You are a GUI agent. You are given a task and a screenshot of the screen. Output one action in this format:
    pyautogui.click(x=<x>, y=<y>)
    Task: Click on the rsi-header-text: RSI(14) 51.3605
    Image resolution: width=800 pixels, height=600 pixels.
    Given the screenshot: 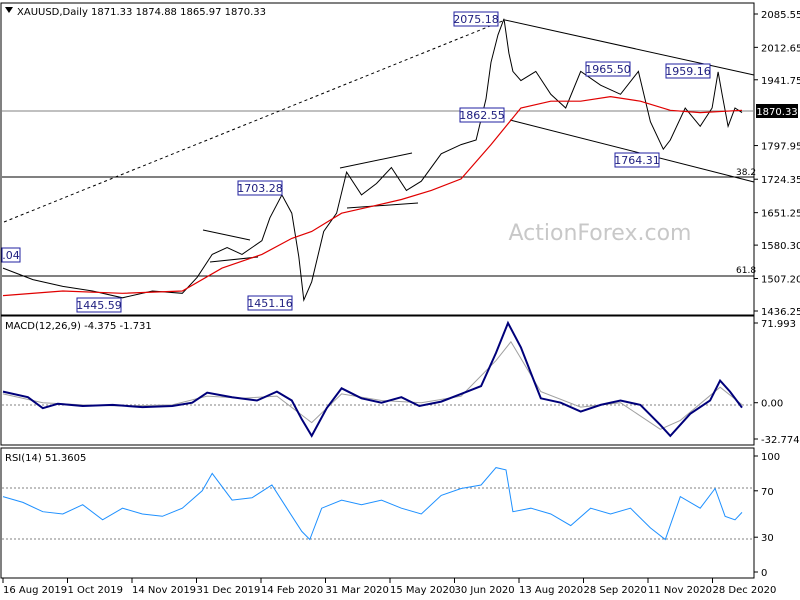 What is the action you would take?
    pyautogui.click(x=45, y=458)
    